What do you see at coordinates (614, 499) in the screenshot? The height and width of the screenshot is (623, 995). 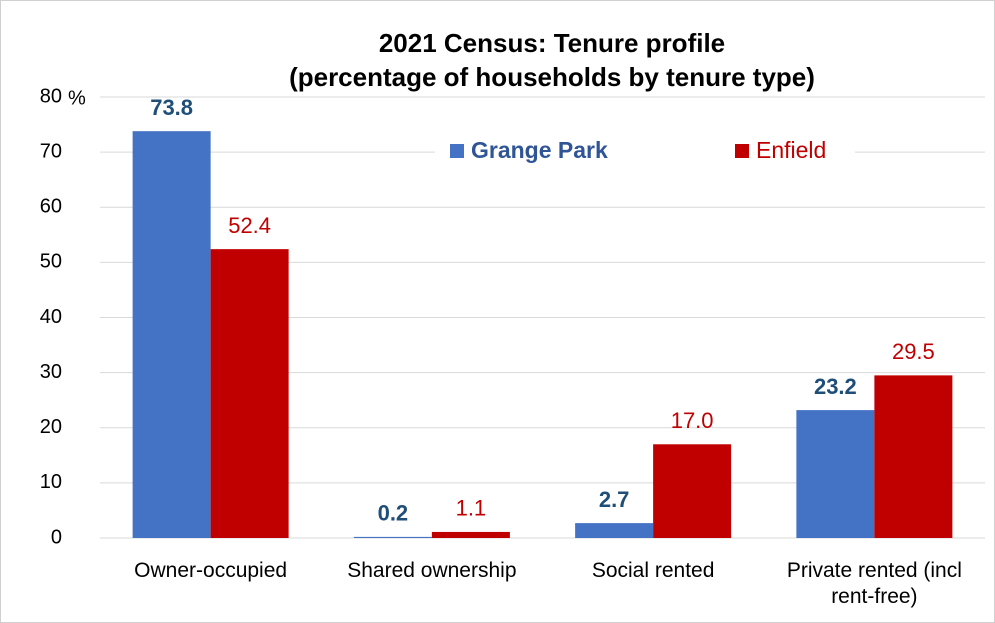 I see `data-label: 2.7` at bounding box center [614, 499].